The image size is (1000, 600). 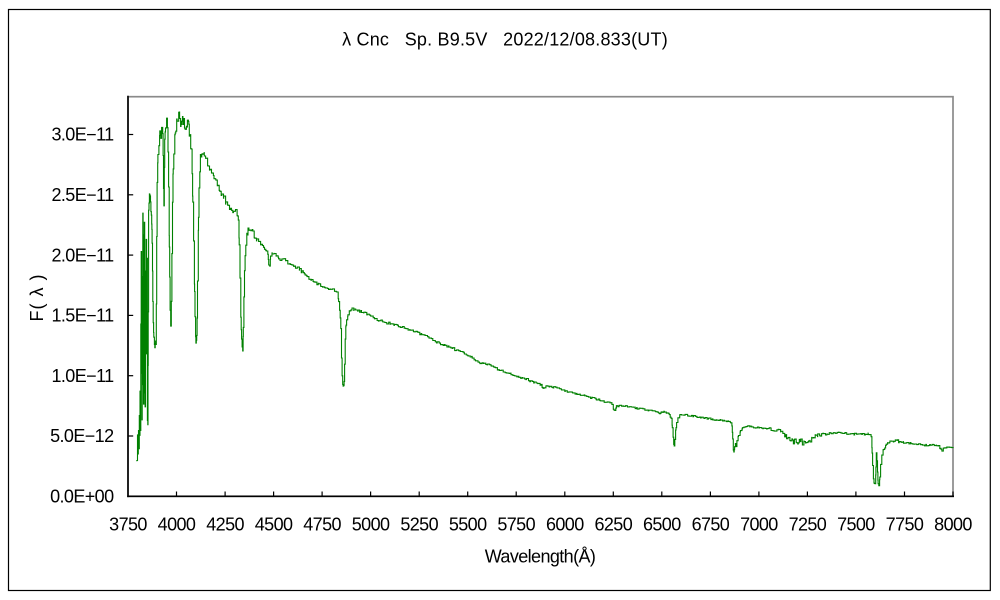 I want to click on svg-text: 7500, so click(x=856, y=525).